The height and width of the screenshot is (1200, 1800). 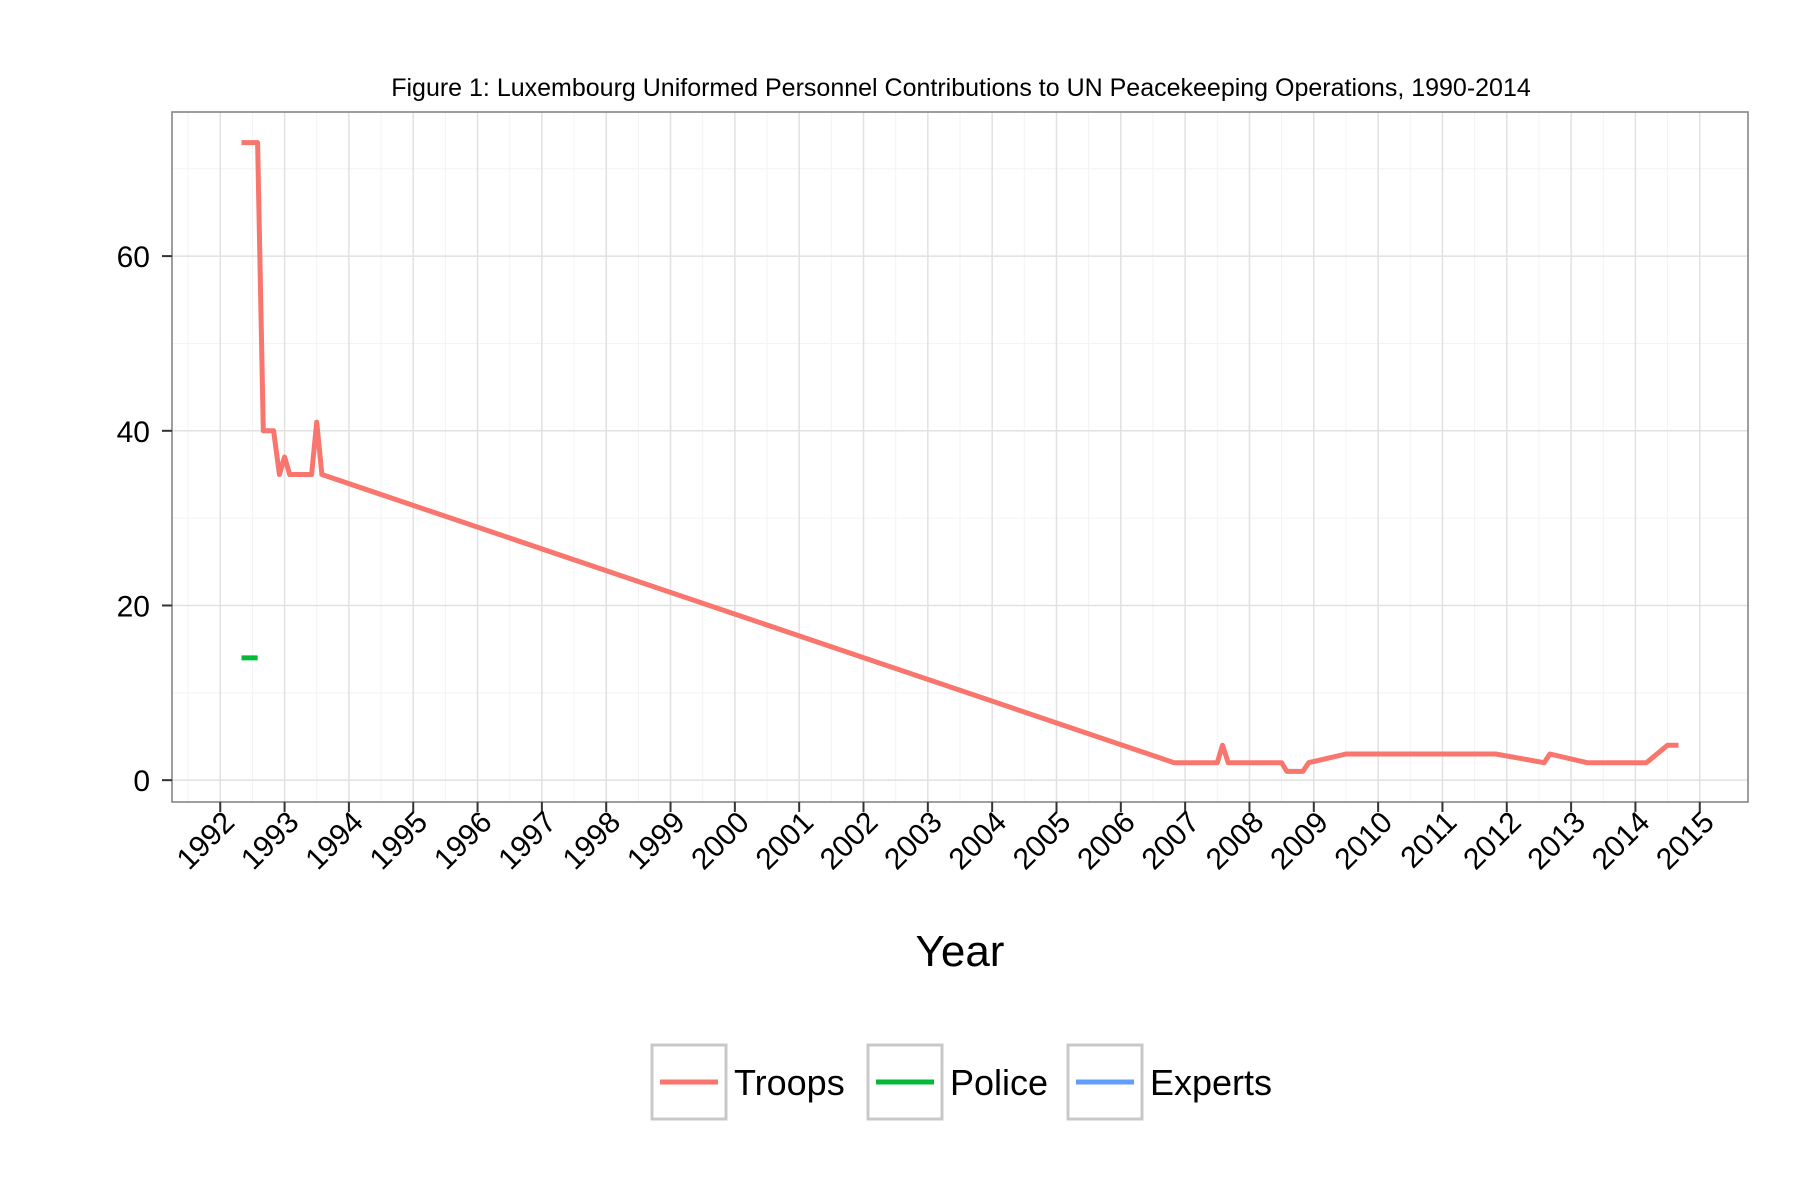 I want to click on legend: Troops Police Experts, so click(x=961, y=1082).